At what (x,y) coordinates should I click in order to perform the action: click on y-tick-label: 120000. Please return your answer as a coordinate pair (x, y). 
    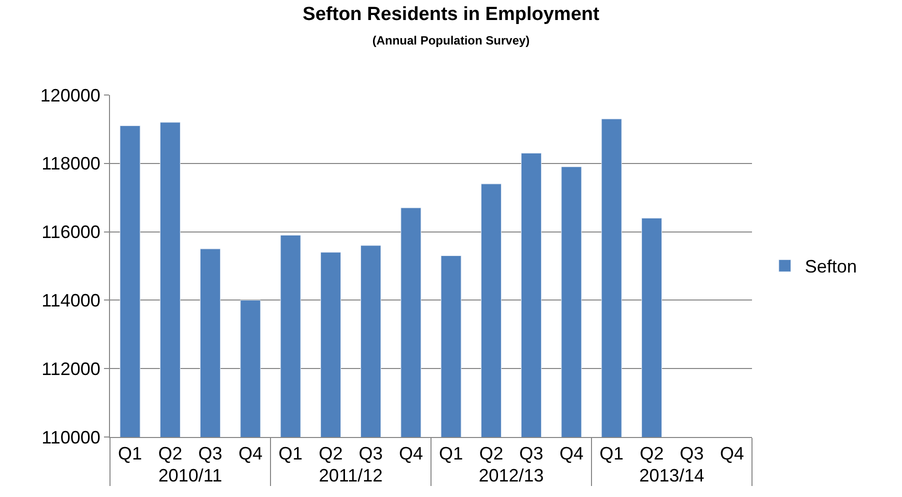
    Looking at the image, I should click on (70, 95).